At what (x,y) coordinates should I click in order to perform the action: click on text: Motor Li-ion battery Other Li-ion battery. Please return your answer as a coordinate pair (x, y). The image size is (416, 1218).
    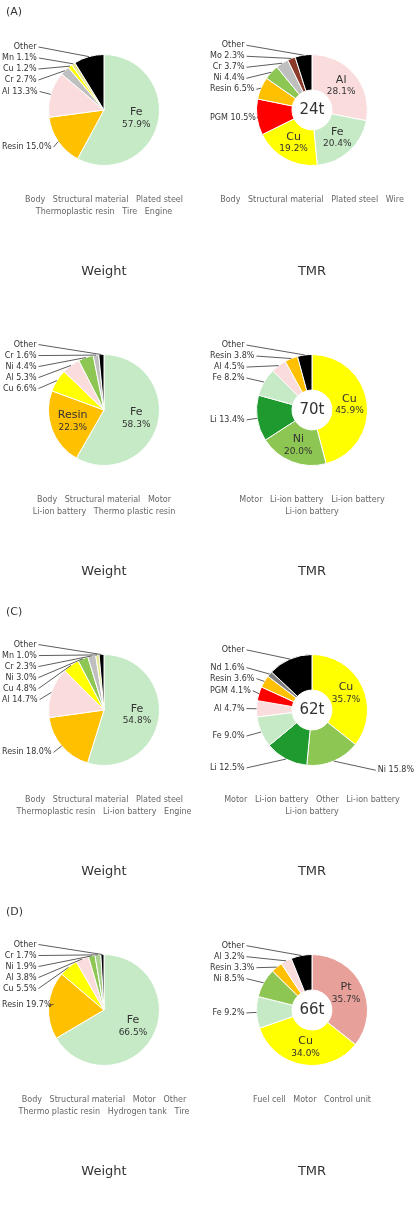
    Looking at the image, I should click on (312, 800).